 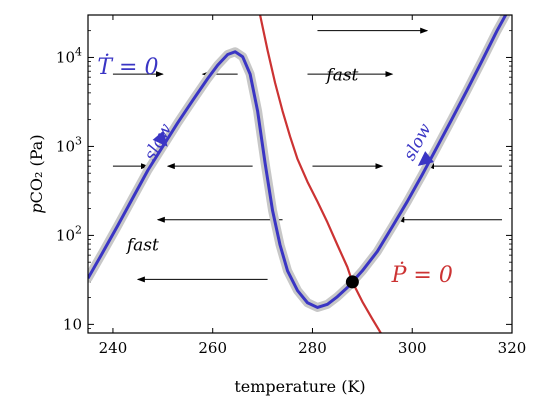 I want to click on y-tick-label: 10⁴, so click(x=69, y=55).